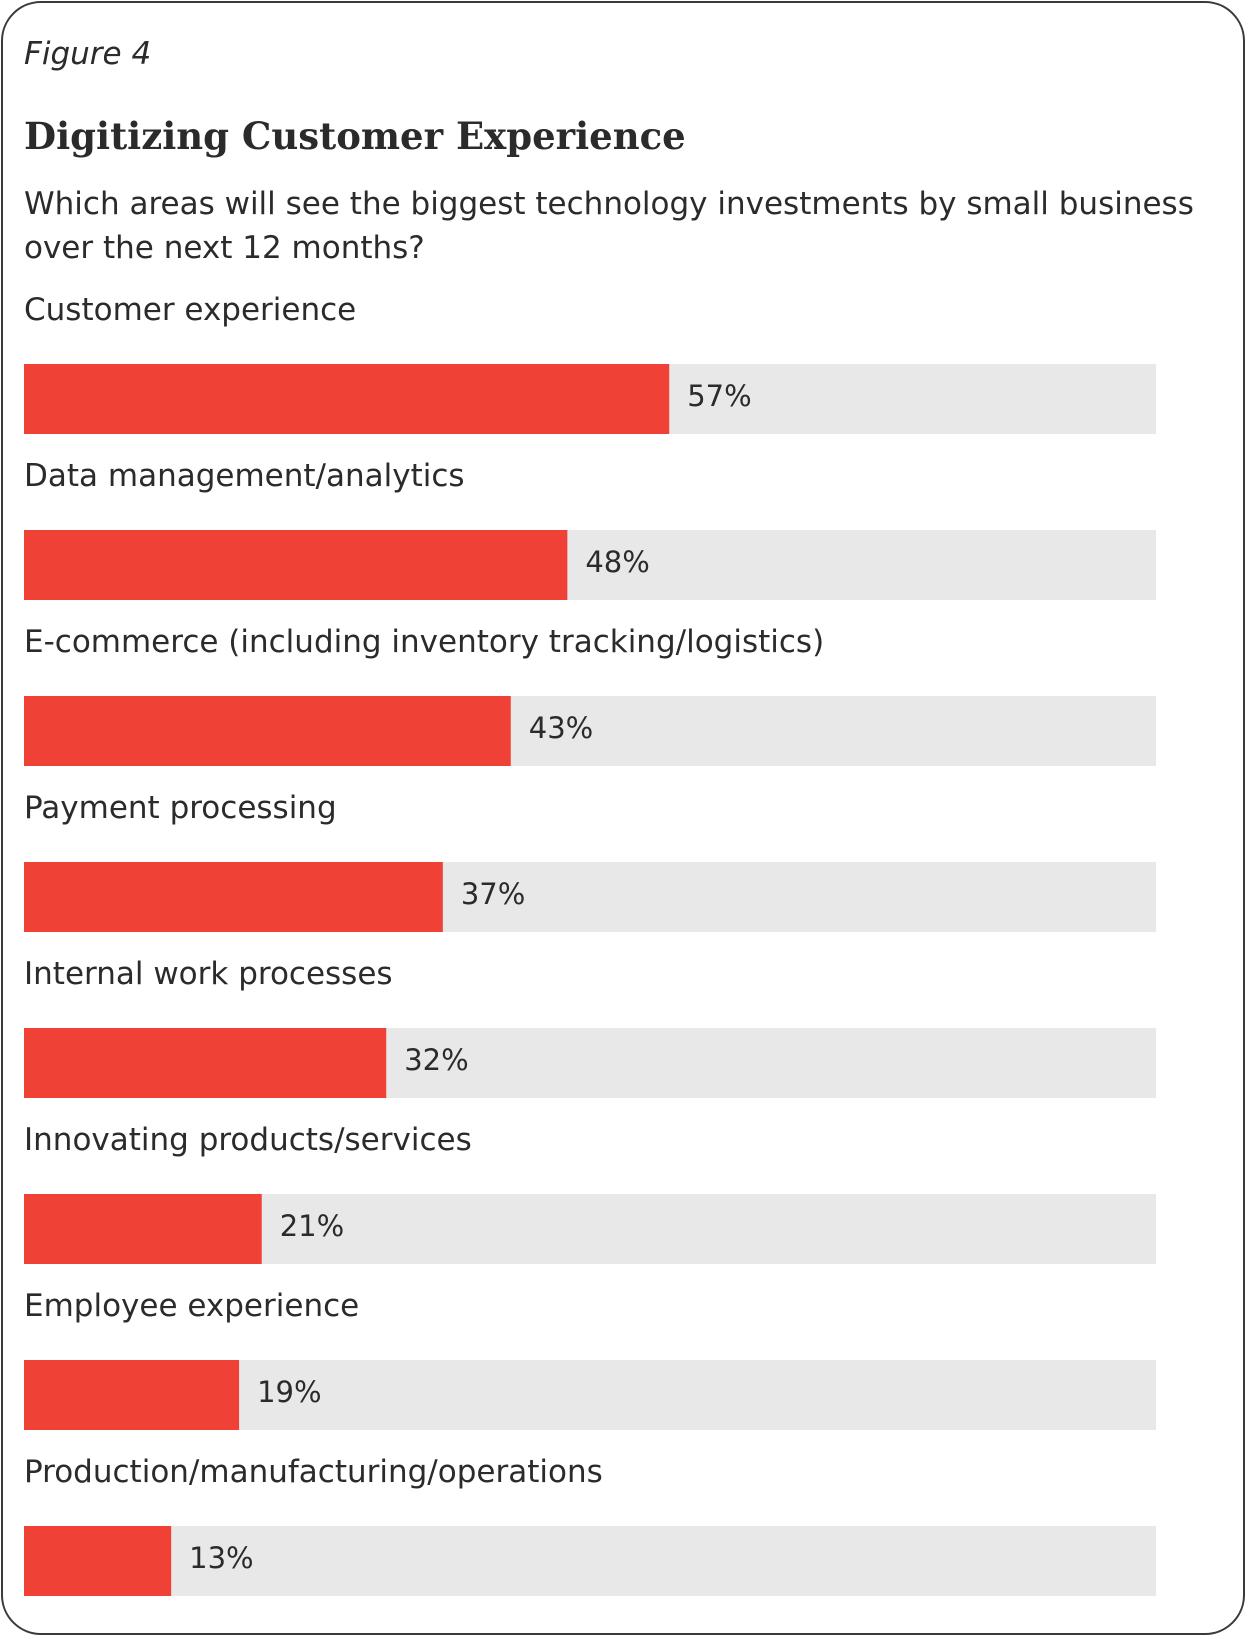 The width and height of the screenshot is (1248, 1638). I want to click on category-label: Internal work processes, so click(208, 974).